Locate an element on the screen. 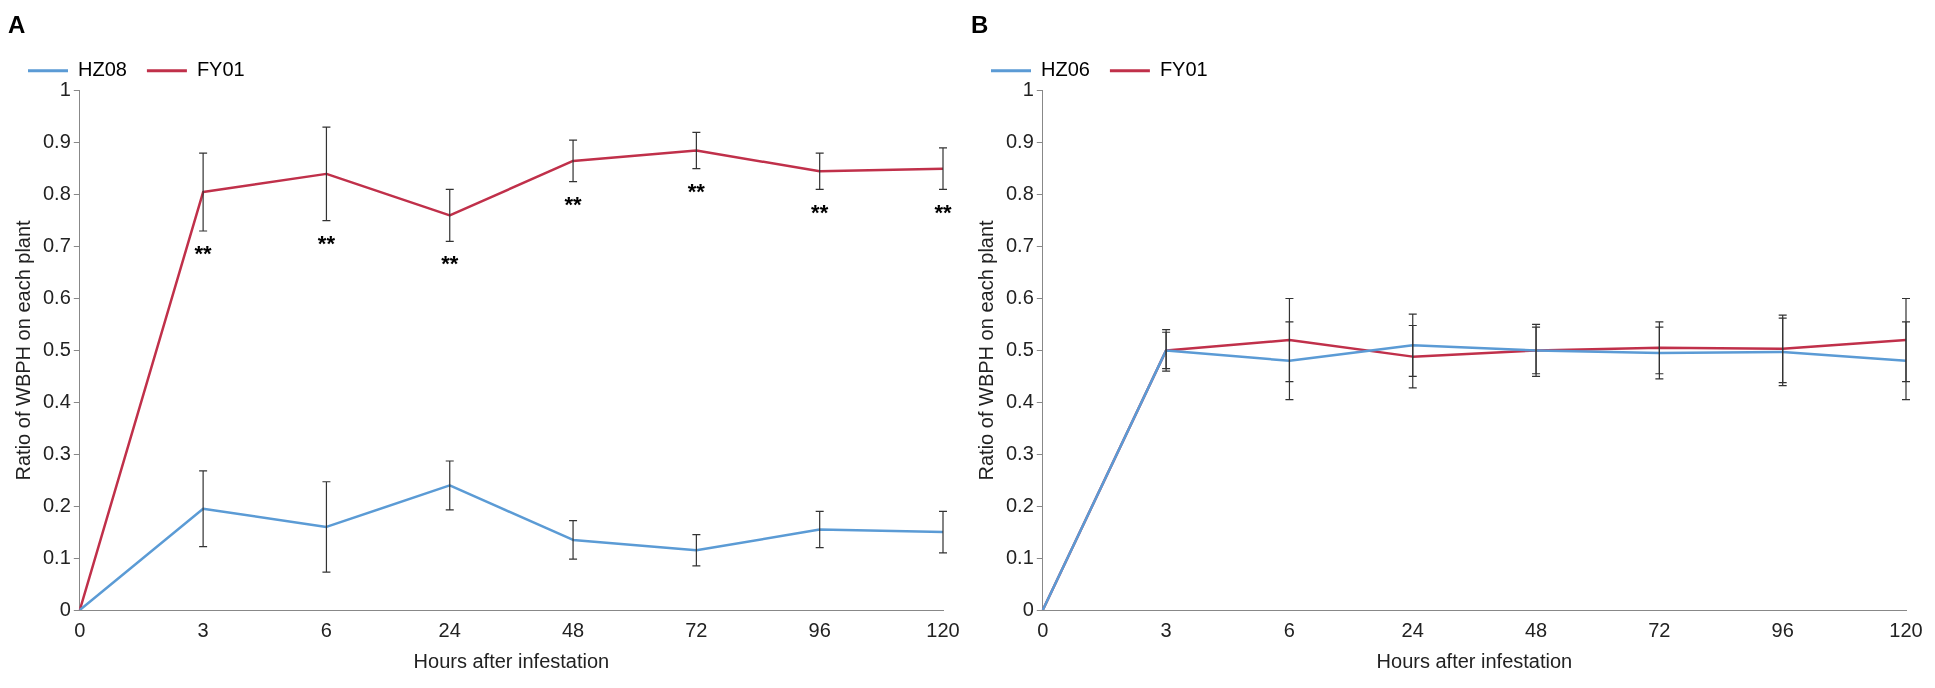 The image size is (1935, 688). chart-title: A is located at coordinates (17, 25).